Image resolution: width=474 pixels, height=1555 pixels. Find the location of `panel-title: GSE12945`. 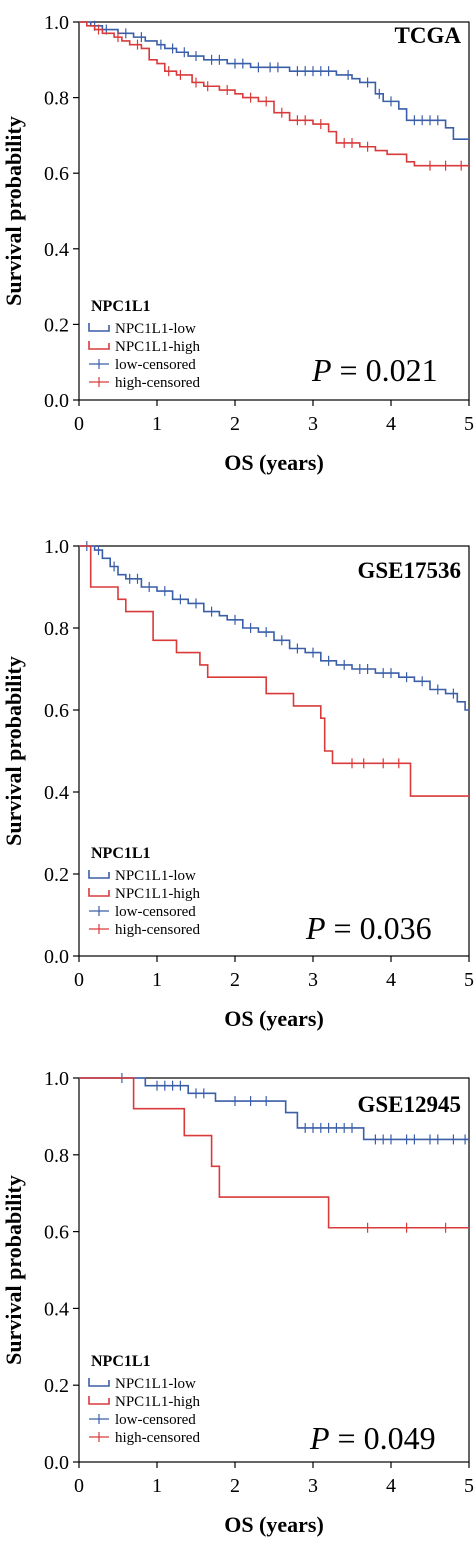

panel-title: GSE12945 is located at coordinates (409, 1104).